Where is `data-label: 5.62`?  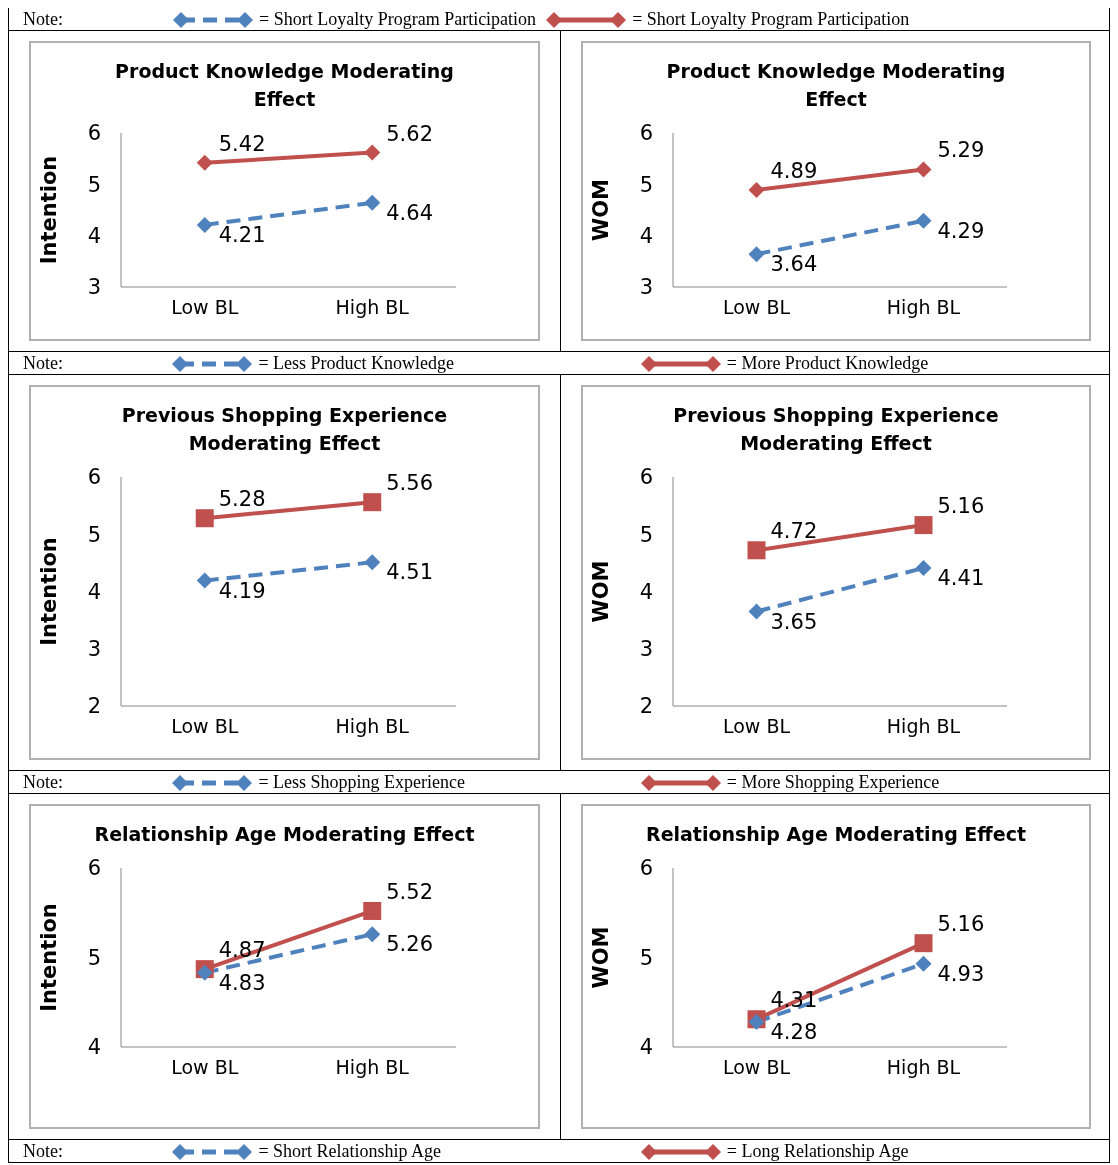 data-label: 5.62 is located at coordinates (410, 133).